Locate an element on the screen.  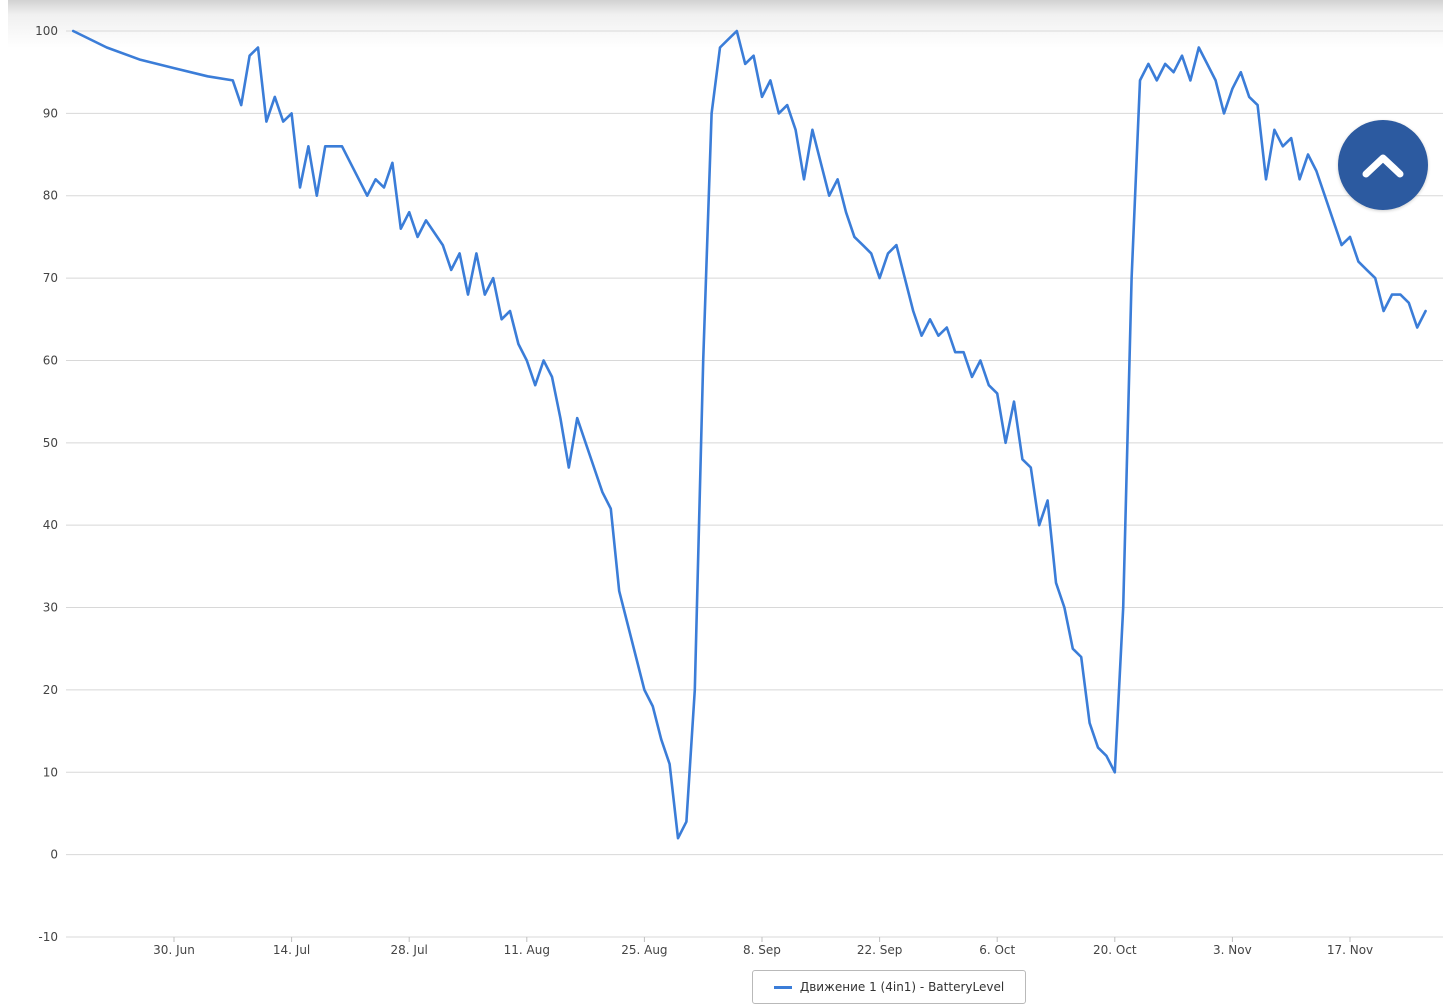
x-tick-label: 28. Jul is located at coordinates (409, 950).